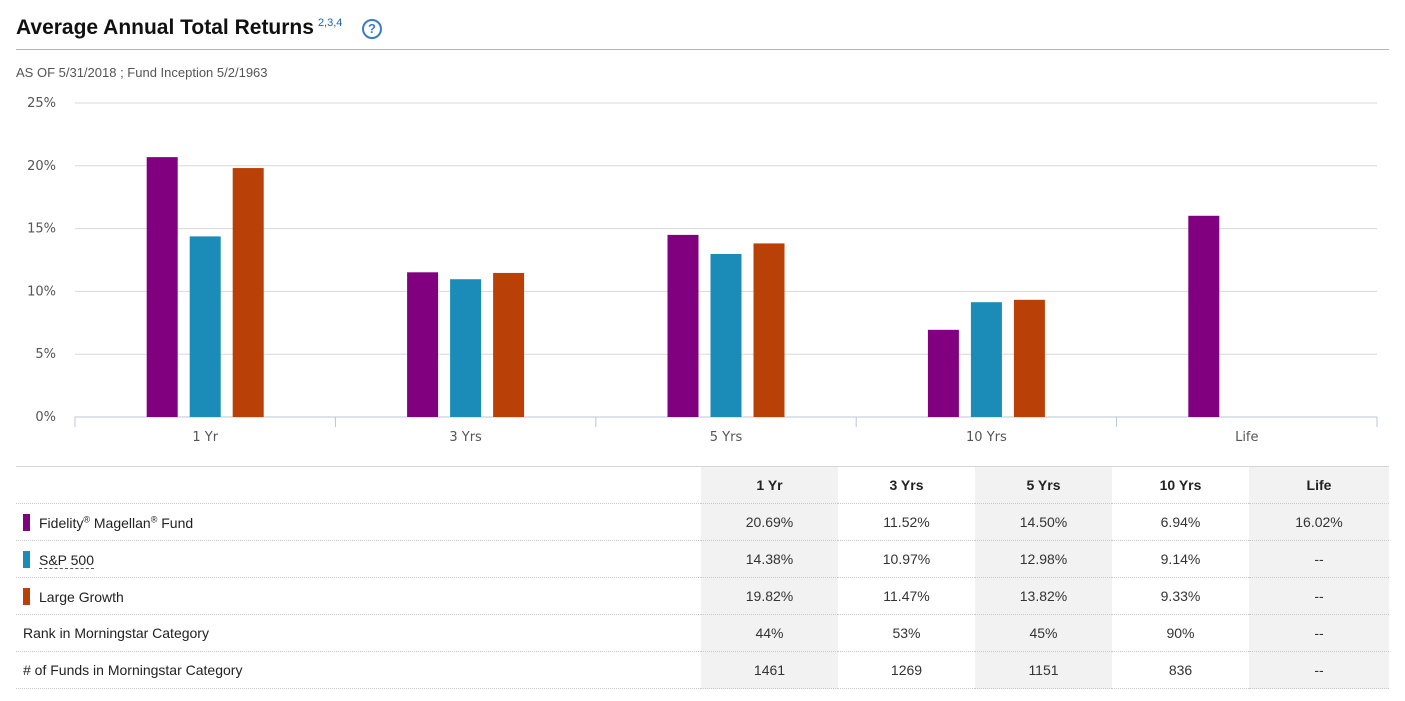  What do you see at coordinates (358, 485) in the screenshot?
I see `header-label-cell` at bounding box center [358, 485].